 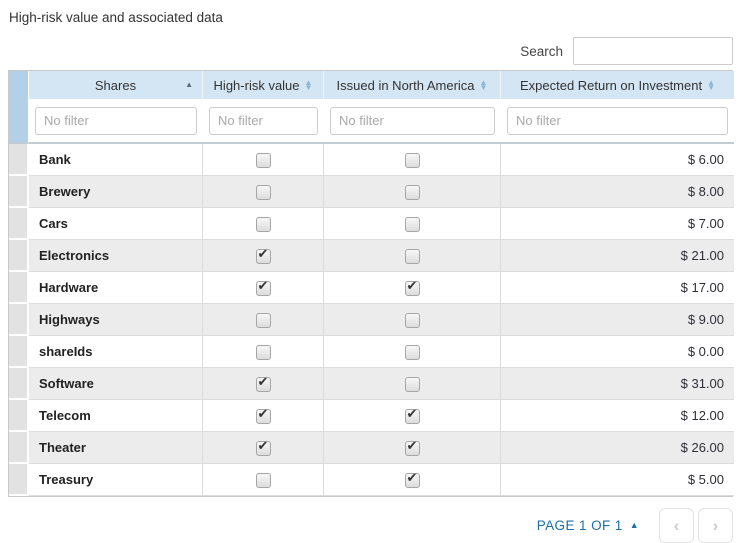 I want to click on expected-return-cell: $ 5.00, so click(x=617, y=480).